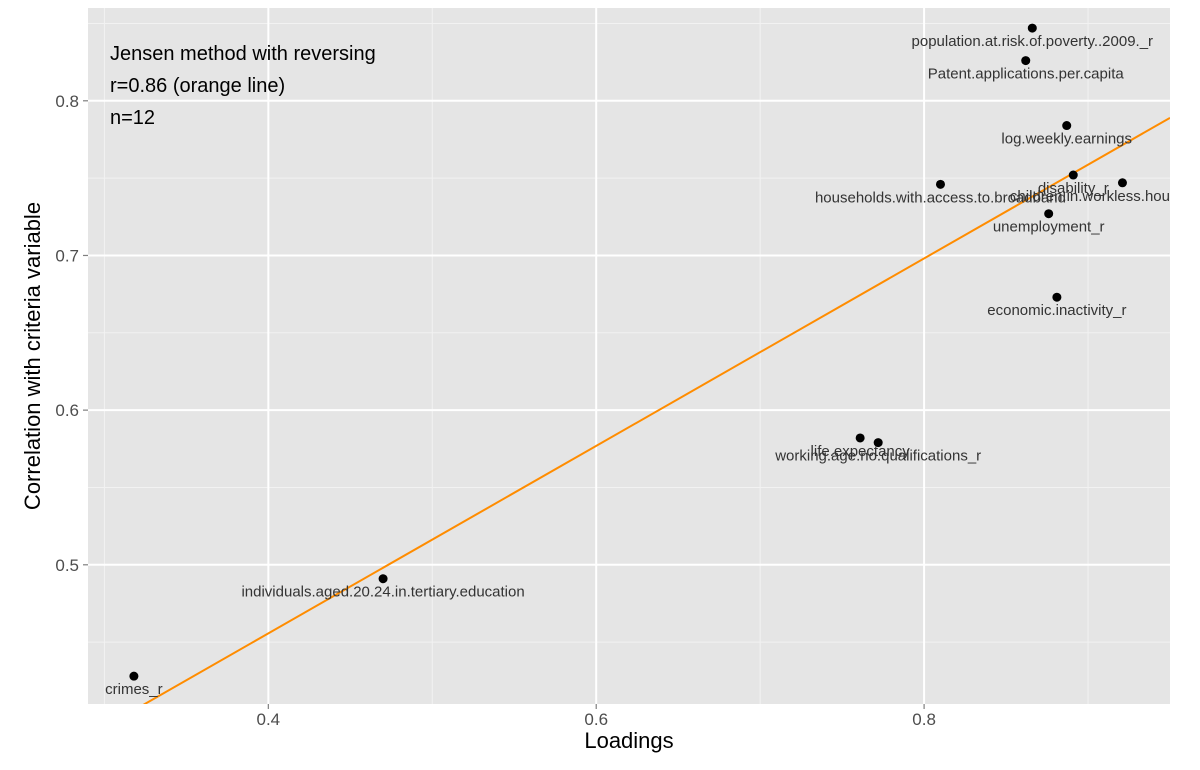  What do you see at coordinates (132, 118) in the screenshot?
I see `annotation-line-3: n=12` at bounding box center [132, 118].